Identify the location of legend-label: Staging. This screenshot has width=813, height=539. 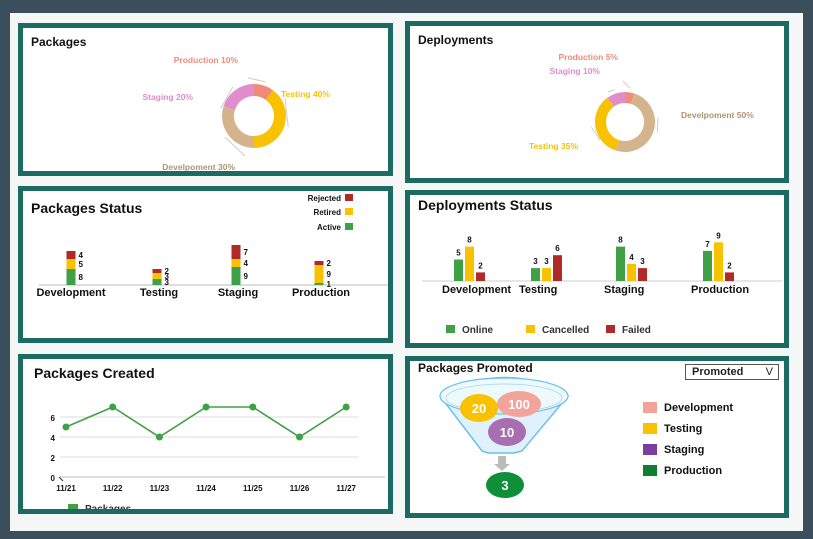
(684, 450).